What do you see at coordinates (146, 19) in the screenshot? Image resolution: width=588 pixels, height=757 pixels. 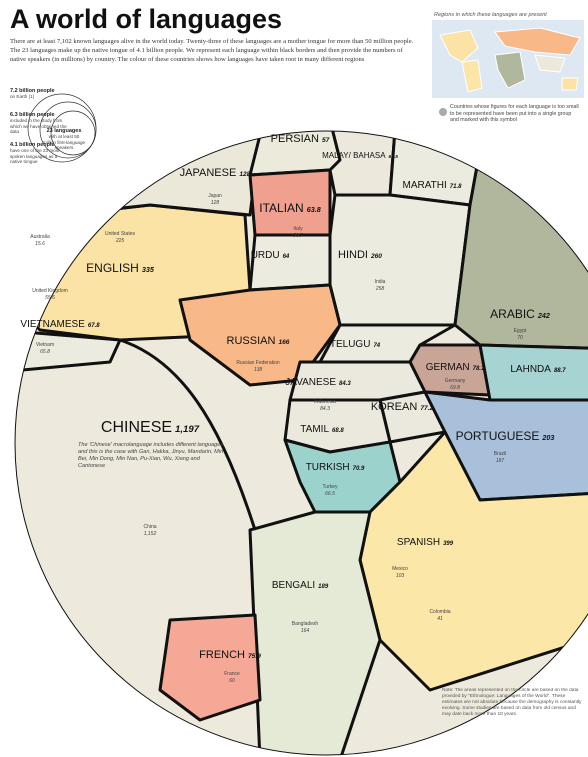 I see `title: A world of languages` at bounding box center [146, 19].